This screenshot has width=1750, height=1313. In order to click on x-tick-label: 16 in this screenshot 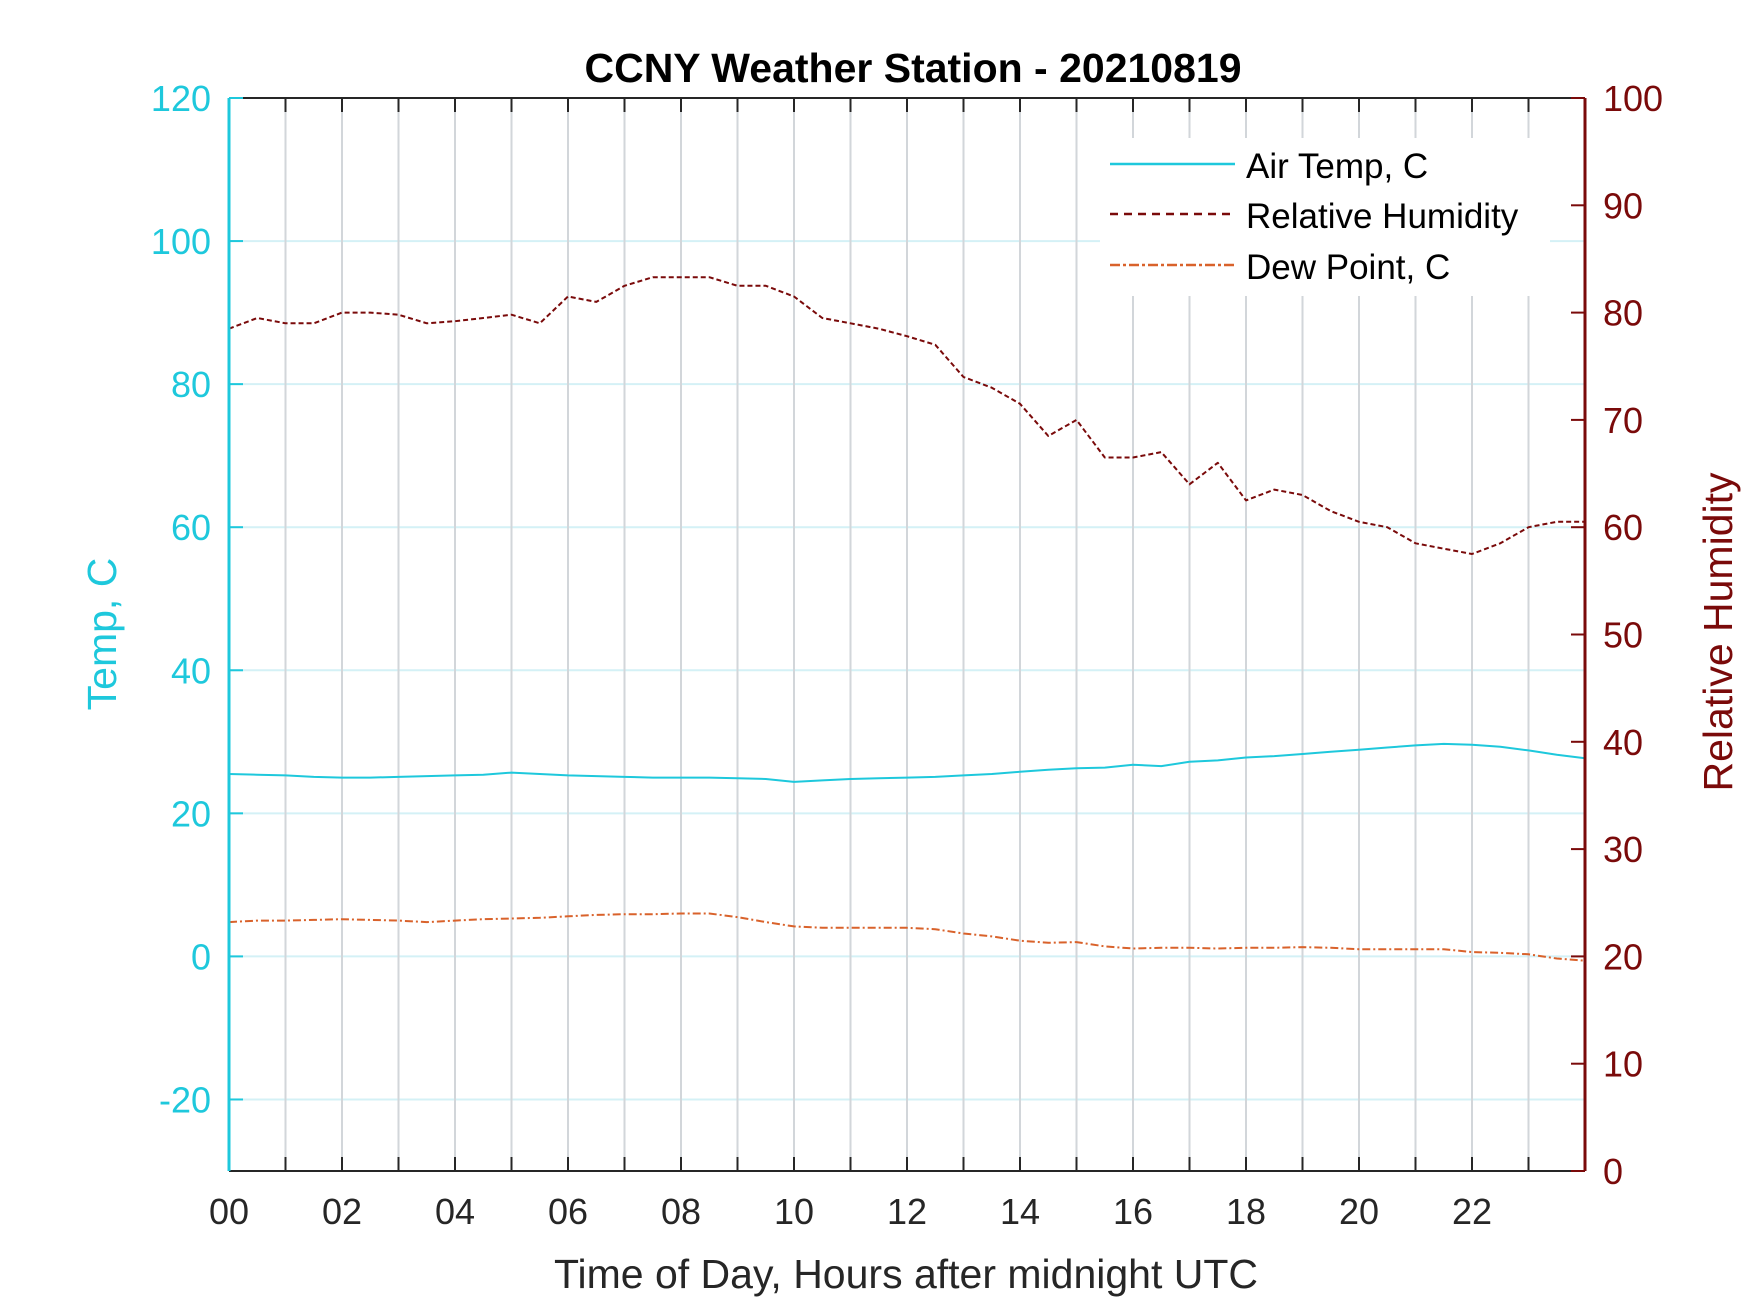, I will do `click(1133, 1211)`.